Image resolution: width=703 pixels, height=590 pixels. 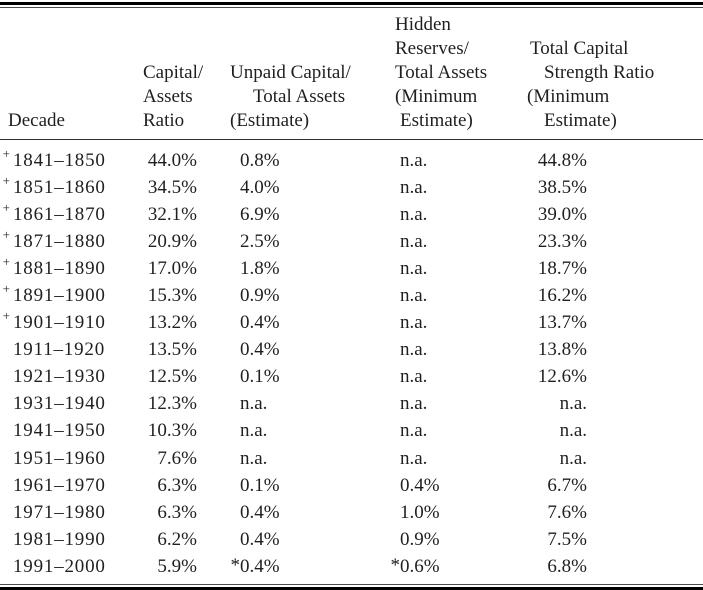 I want to click on decade-text: 1911–1920, so click(x=59, y=350).